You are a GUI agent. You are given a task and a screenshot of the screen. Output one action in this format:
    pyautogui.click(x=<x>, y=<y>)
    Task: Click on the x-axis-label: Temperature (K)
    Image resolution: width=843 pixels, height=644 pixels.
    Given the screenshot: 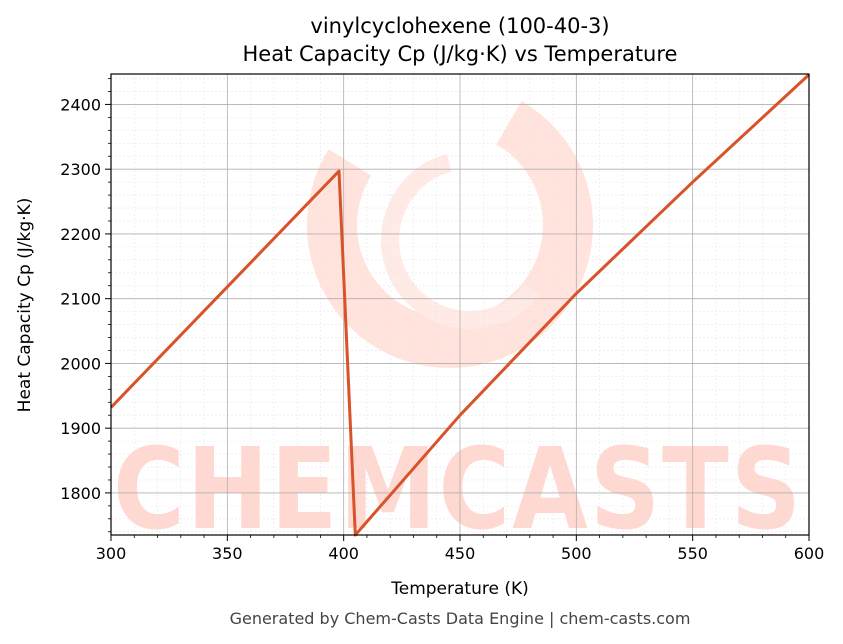 What is the action you would take?
    pyautogui.click(x=459, y=589)
    